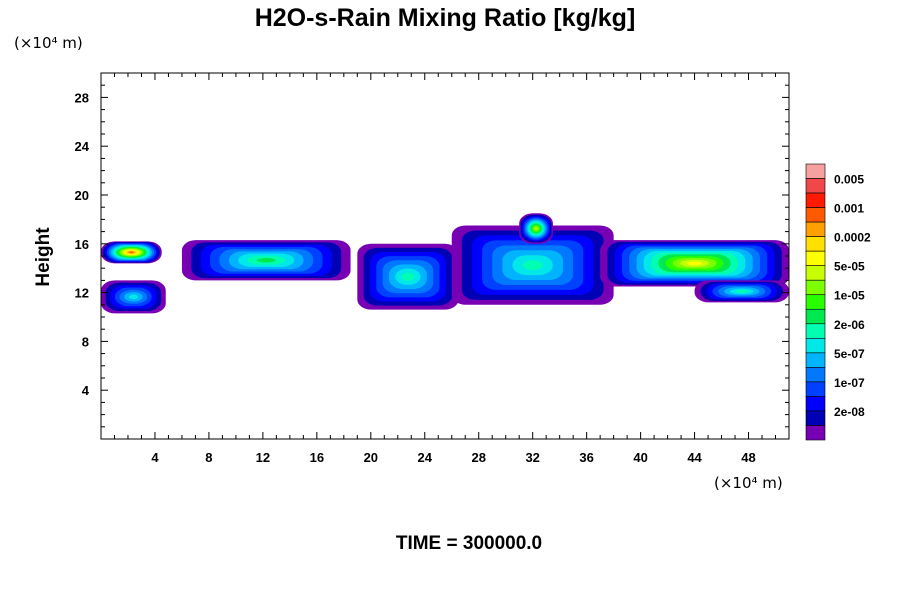 The height and width of the screenshot is (600, 900). I want to click on x-unit-label: (×10⁴ m), so click(748, 483).